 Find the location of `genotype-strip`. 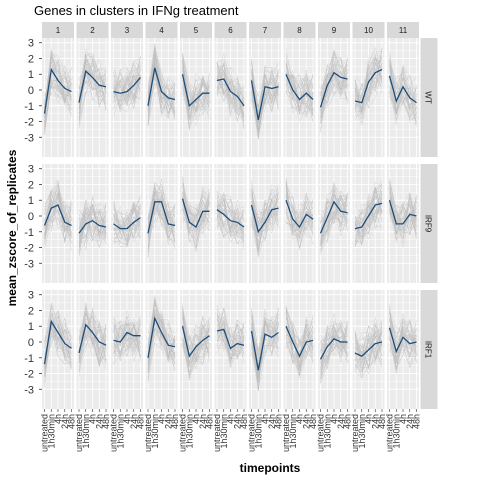

genotype-strip is located at coordinates (429, 349).